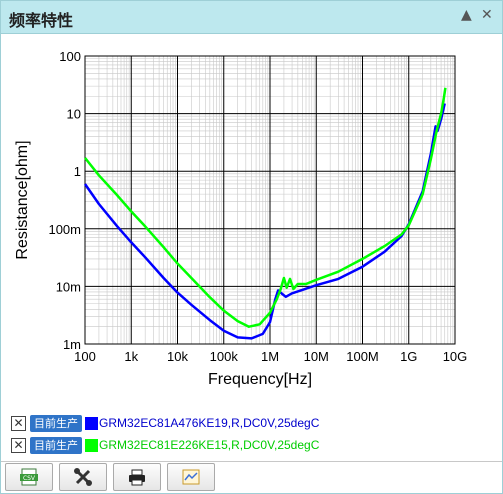 This screenshot has width=503, height=494. Describe the element at coordinates (68, 286) in the screenshot. I see `y-tick-label: 10m` at that location.